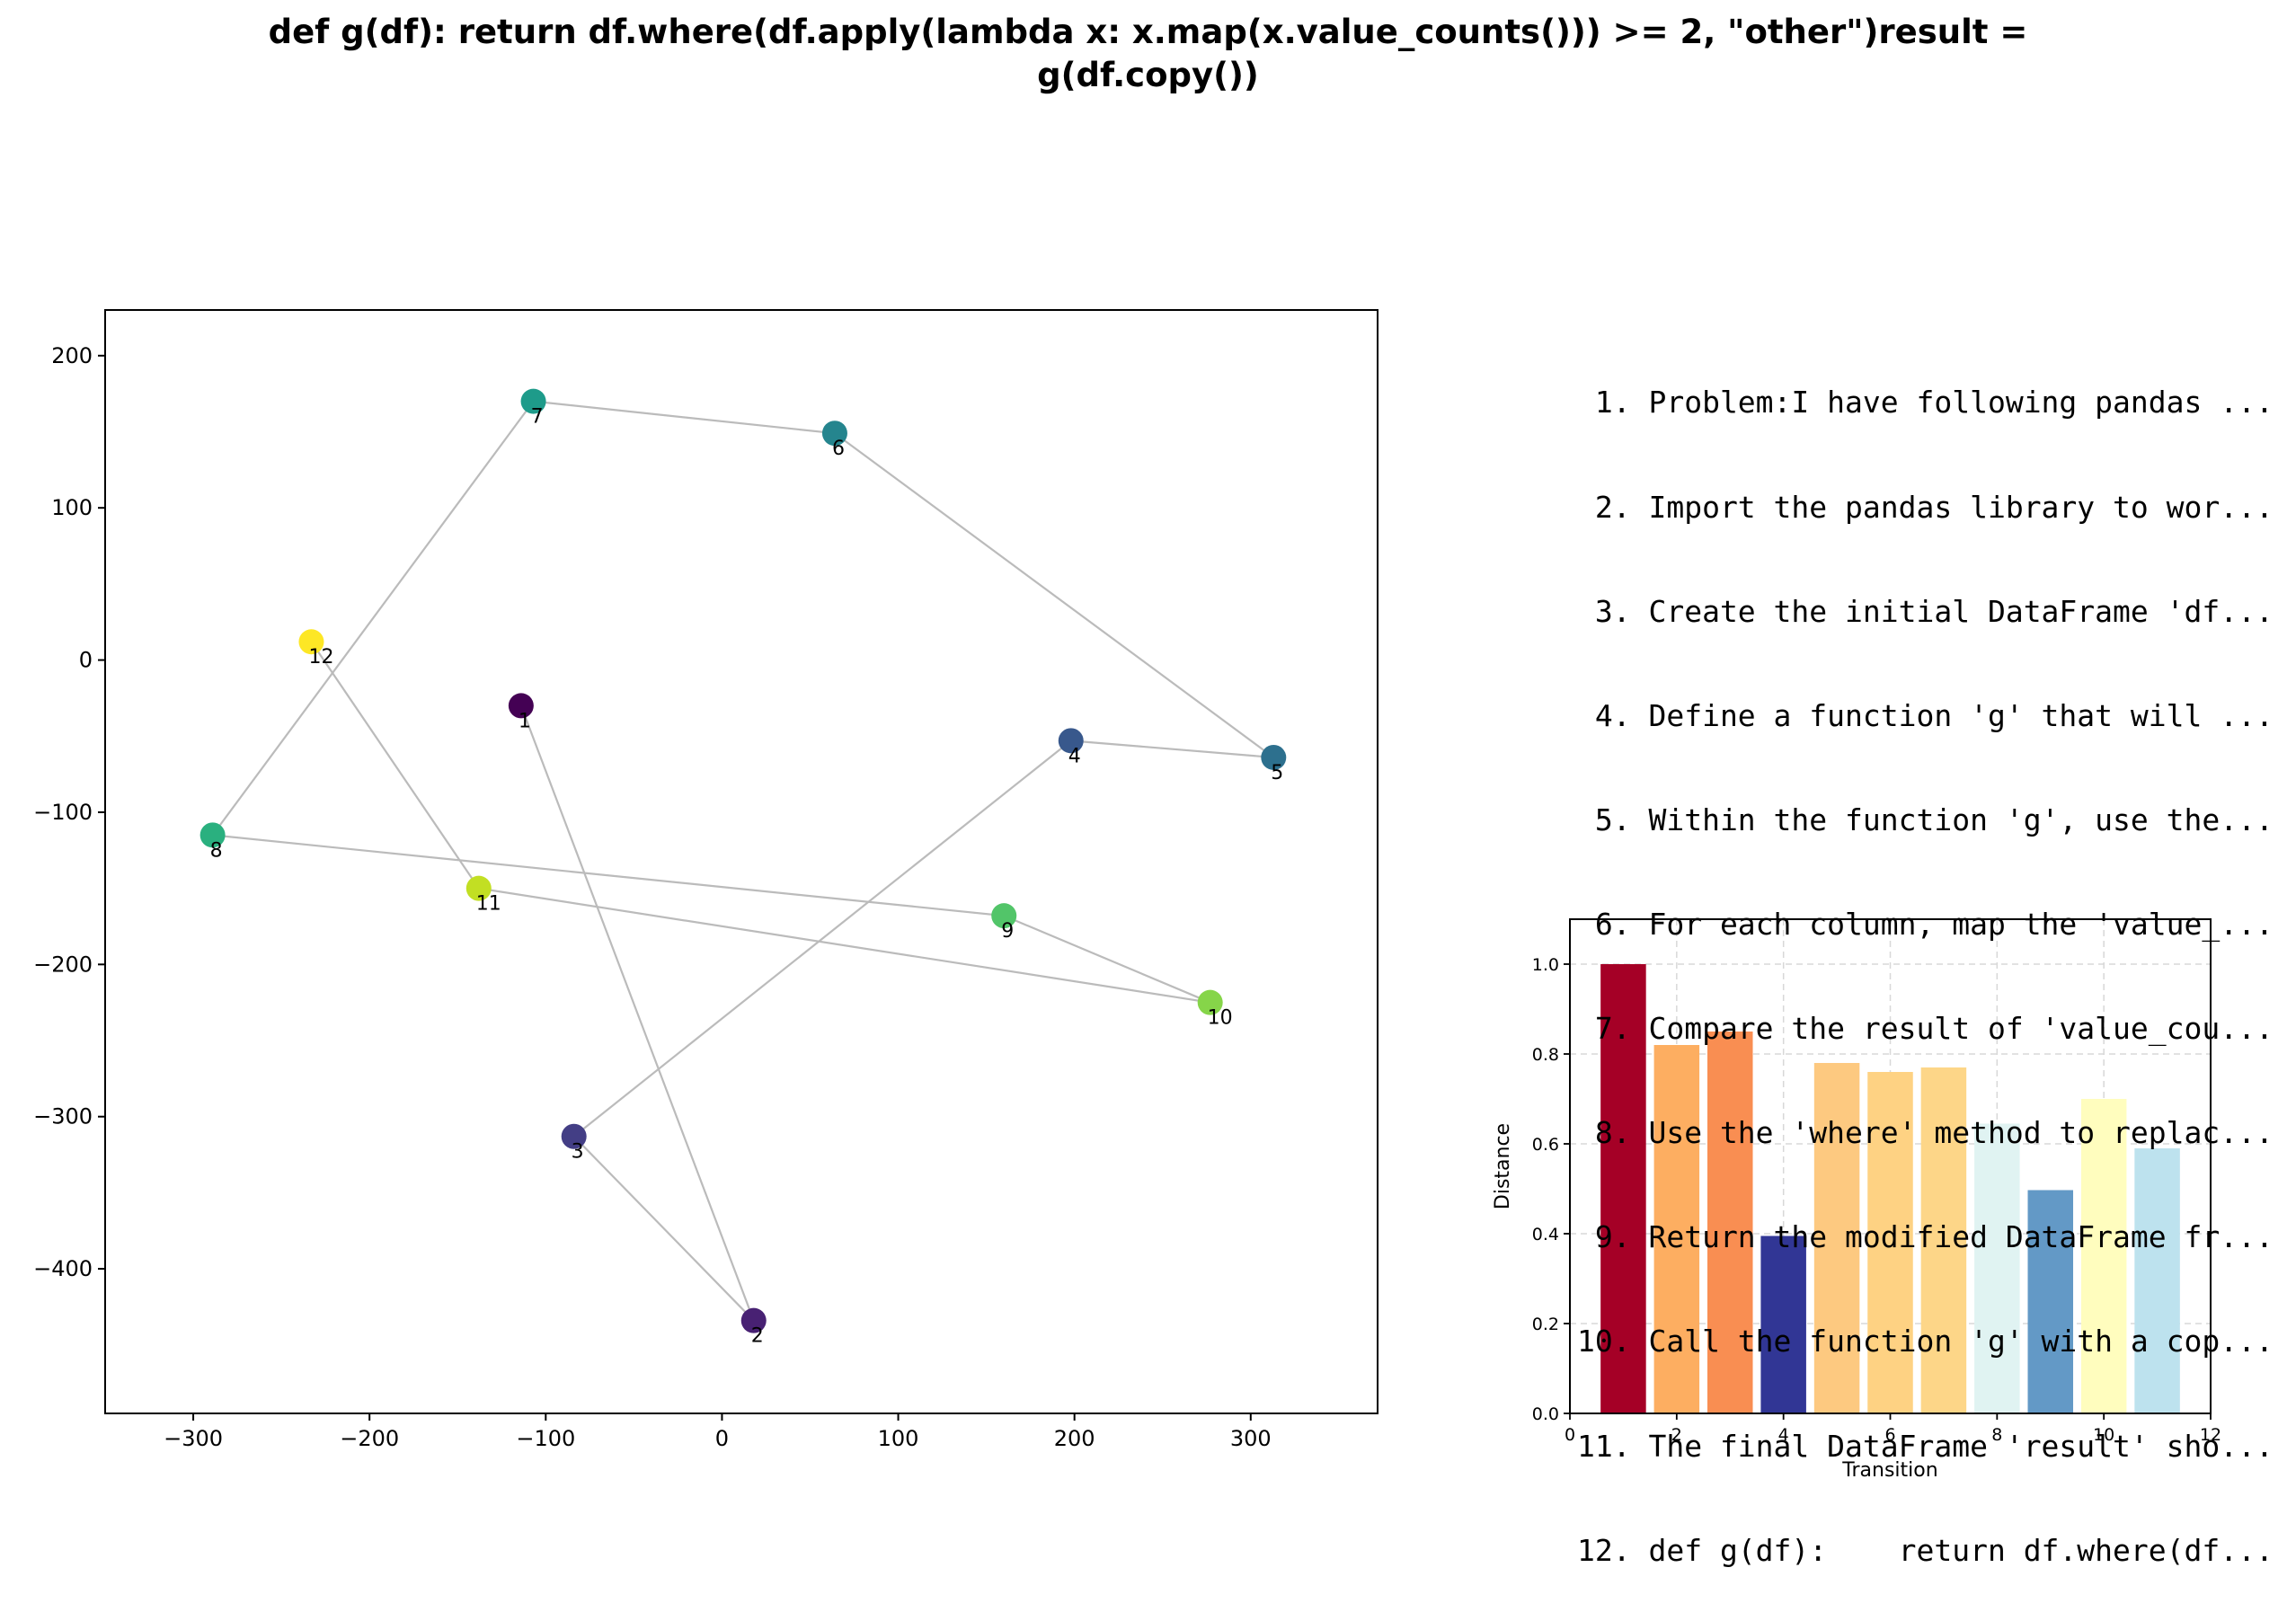 The width and height of the screenshot is (2296, 1603). I want to click on bar-x-tick-label: 2, so click(1676, 1435).